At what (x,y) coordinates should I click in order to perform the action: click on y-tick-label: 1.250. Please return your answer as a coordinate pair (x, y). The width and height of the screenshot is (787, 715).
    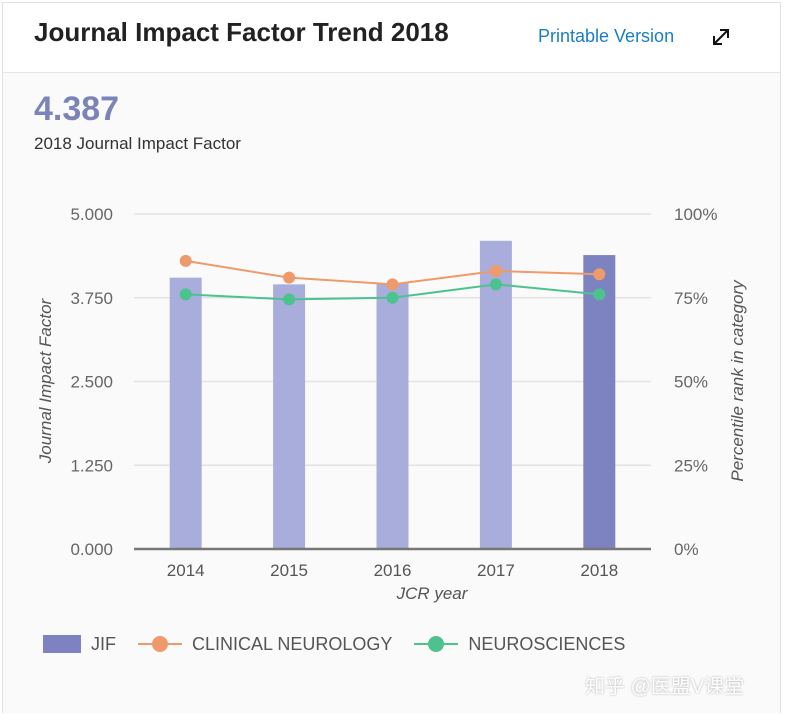
    Looking at the image, I should click on (91, 465).